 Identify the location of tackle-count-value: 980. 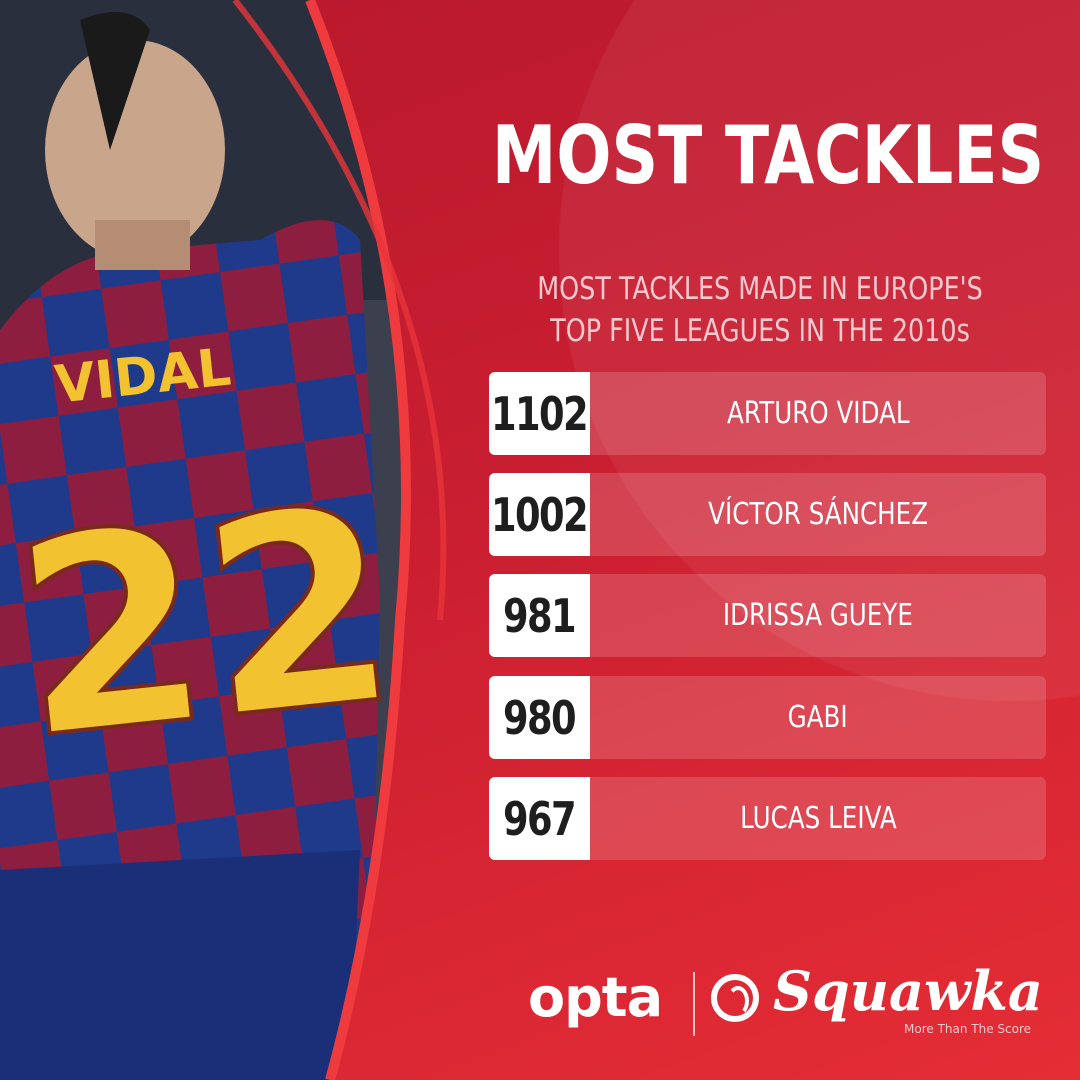
(540, 717).